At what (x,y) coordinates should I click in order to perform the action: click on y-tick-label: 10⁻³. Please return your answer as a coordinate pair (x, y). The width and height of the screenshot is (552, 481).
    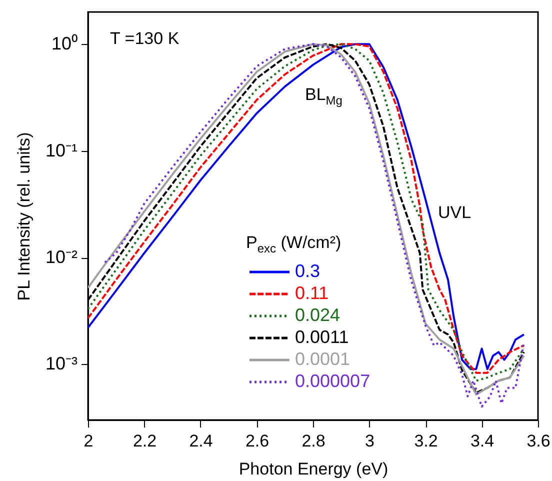
    Looking at the image, I should click on (61, 364).